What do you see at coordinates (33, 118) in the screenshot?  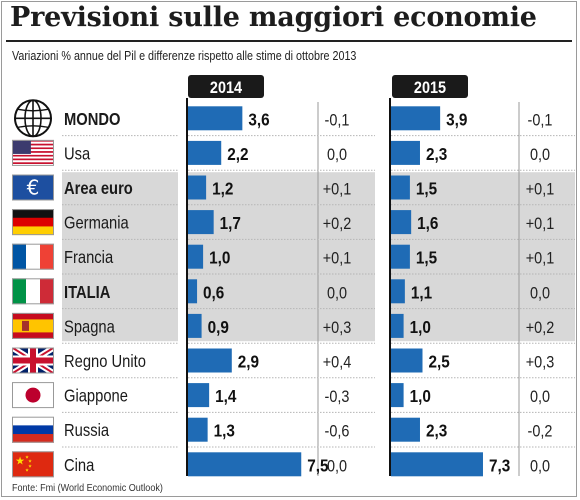 I see `globe-icon` at bounding box center [33, 118].